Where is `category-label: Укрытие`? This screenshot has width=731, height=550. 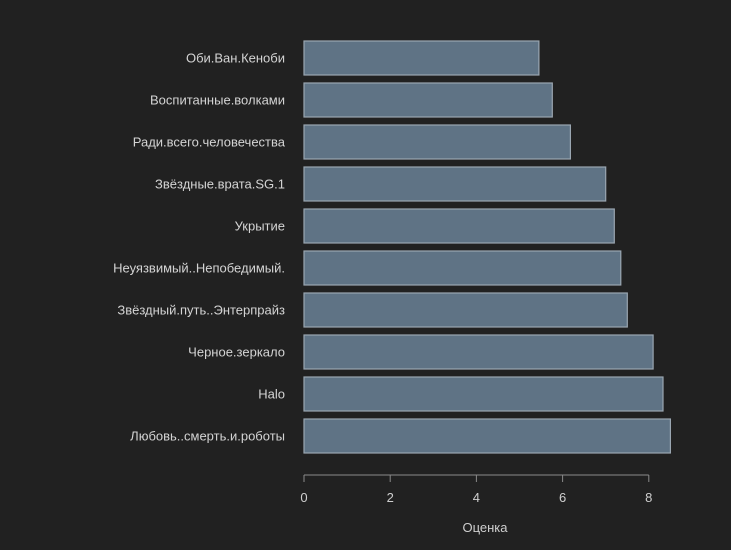 category-label: Укрытие is located at coordinates (260, 226).